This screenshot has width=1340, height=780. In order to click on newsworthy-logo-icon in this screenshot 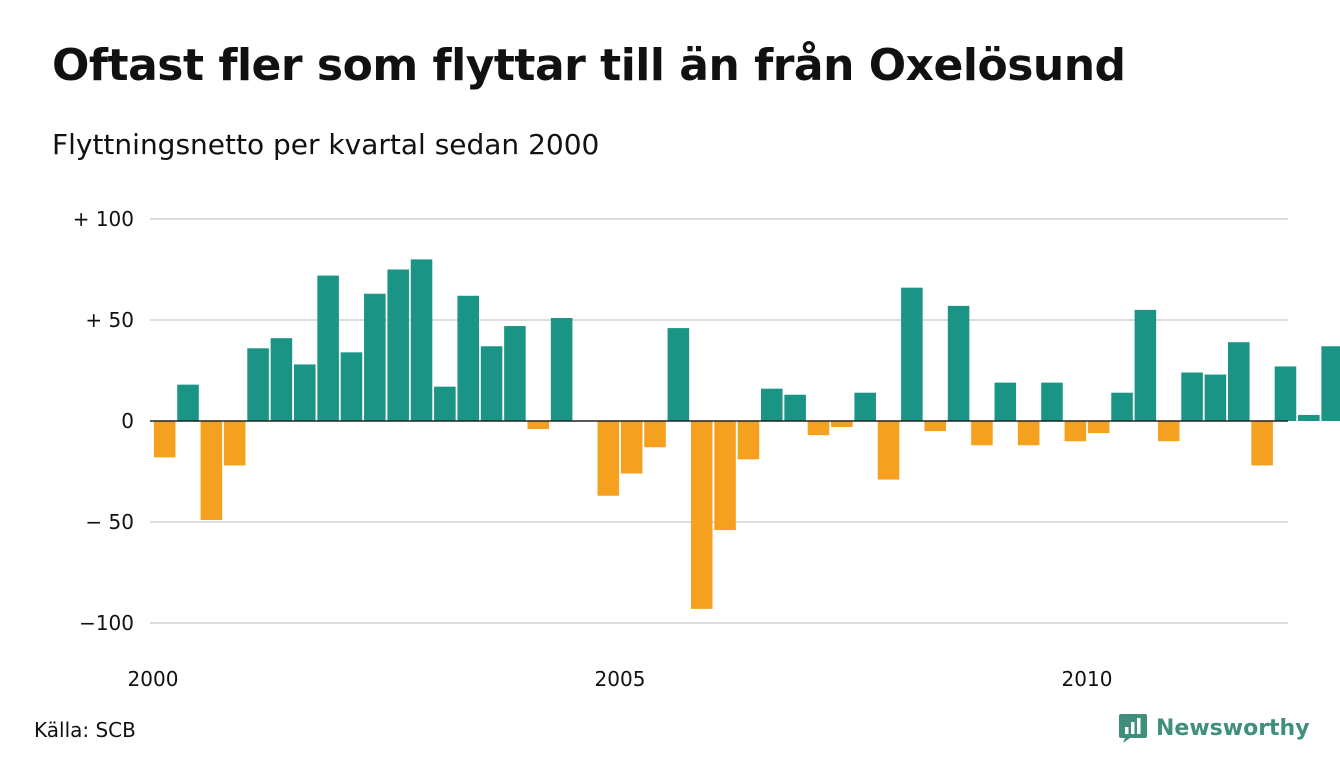, I will do `click(1133, 728)`.